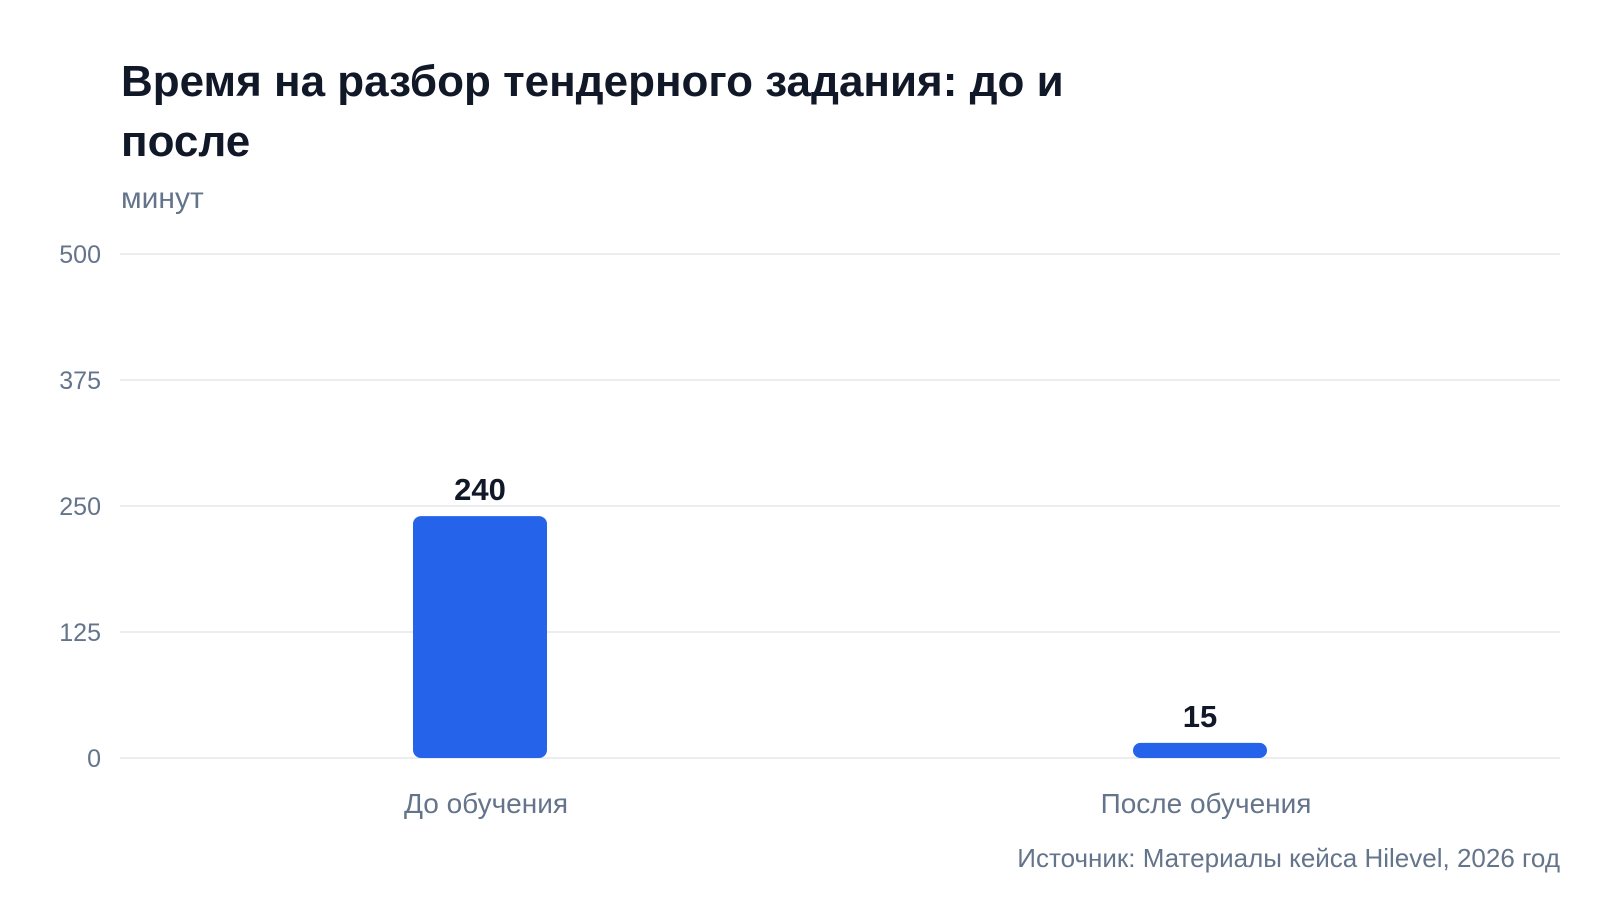 The image size is (1600, 900). What do you see at coordinates (162, 198) in the screenshot?
I see `chart-unit-label: минут` at bounding box center [162, 198].